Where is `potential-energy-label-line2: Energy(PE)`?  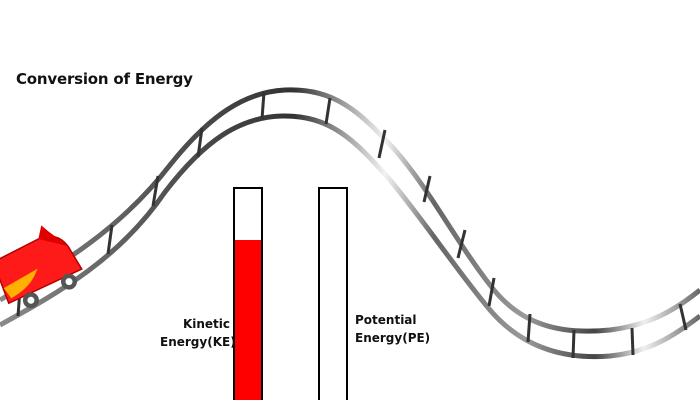
potential-energy-label-line2: Energy(PE) is located at coordinates (393, 338).